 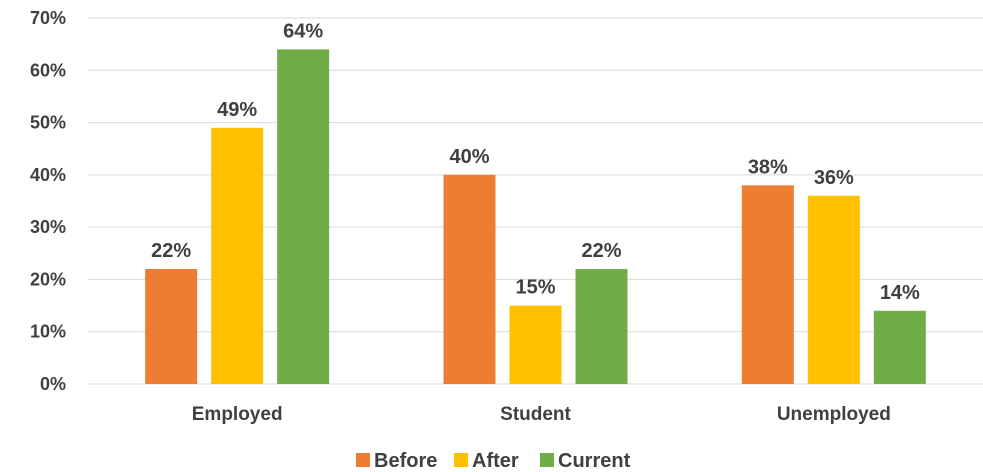 What do you see at coordinates (48, 123) in the screenshot?
I see `y-tick-label: 50%` at bounding box center [48, 123].